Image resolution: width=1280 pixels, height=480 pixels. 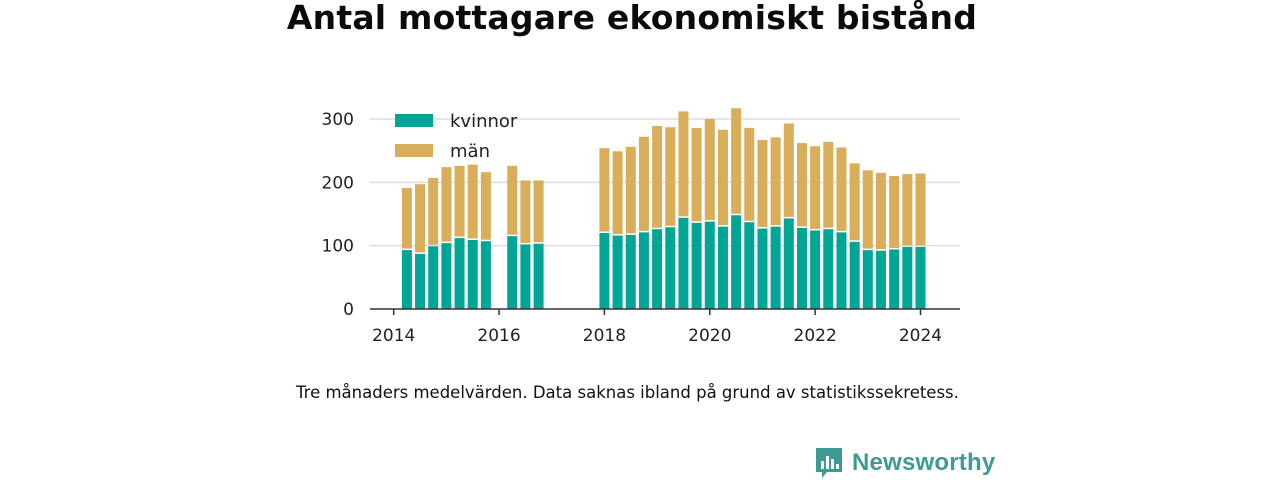 I want to click on x-tick-label: 2016, so click(x=498, y=336).